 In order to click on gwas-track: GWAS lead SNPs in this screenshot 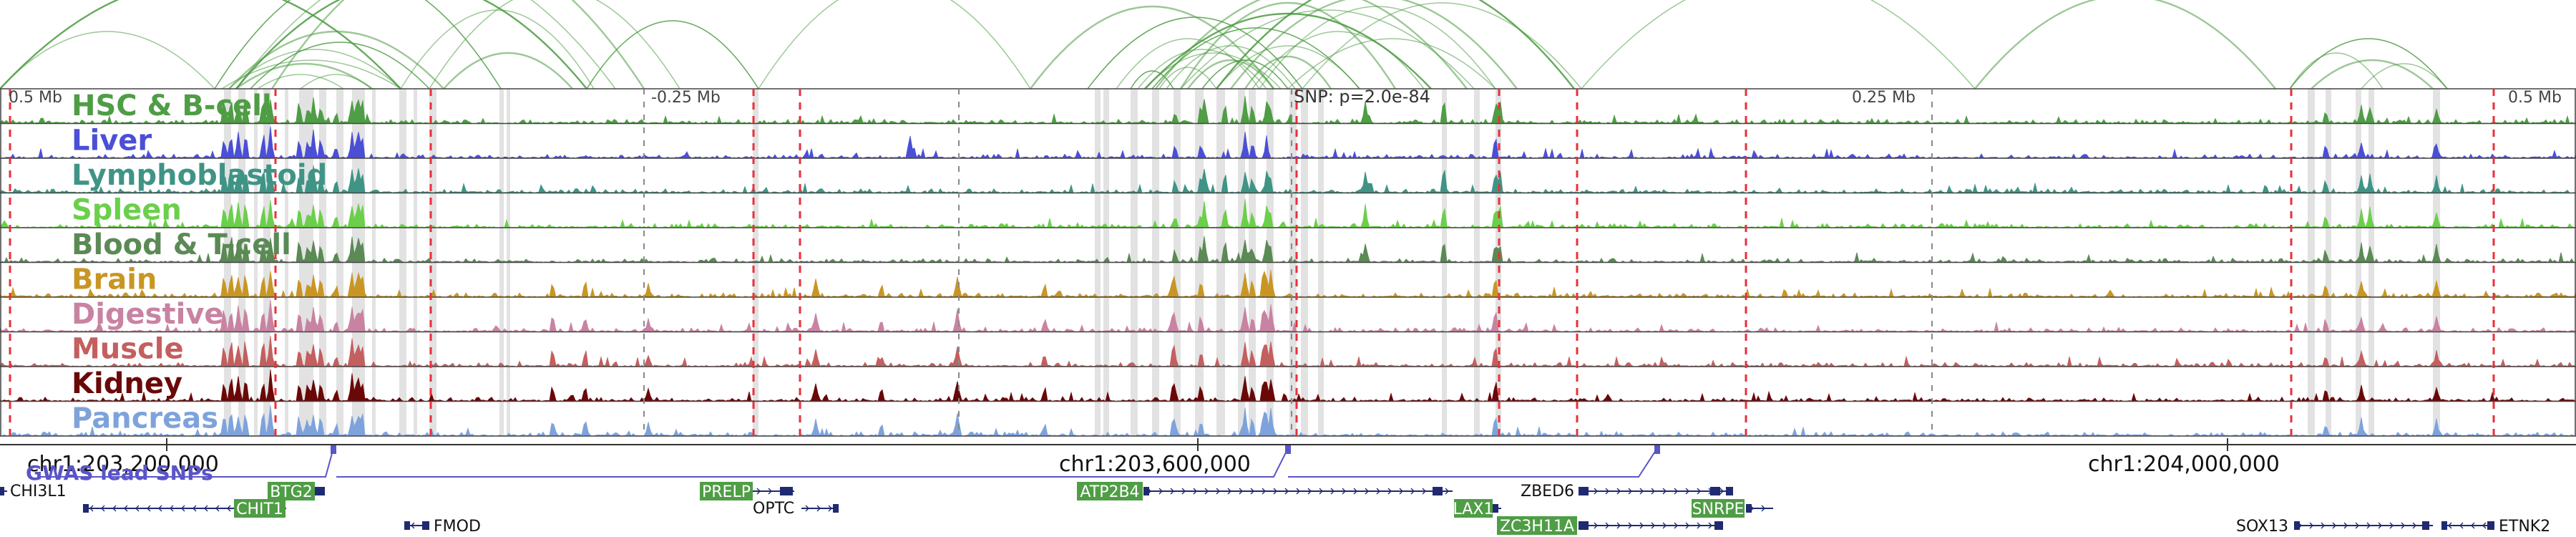, I will do `click(843, 465)`.